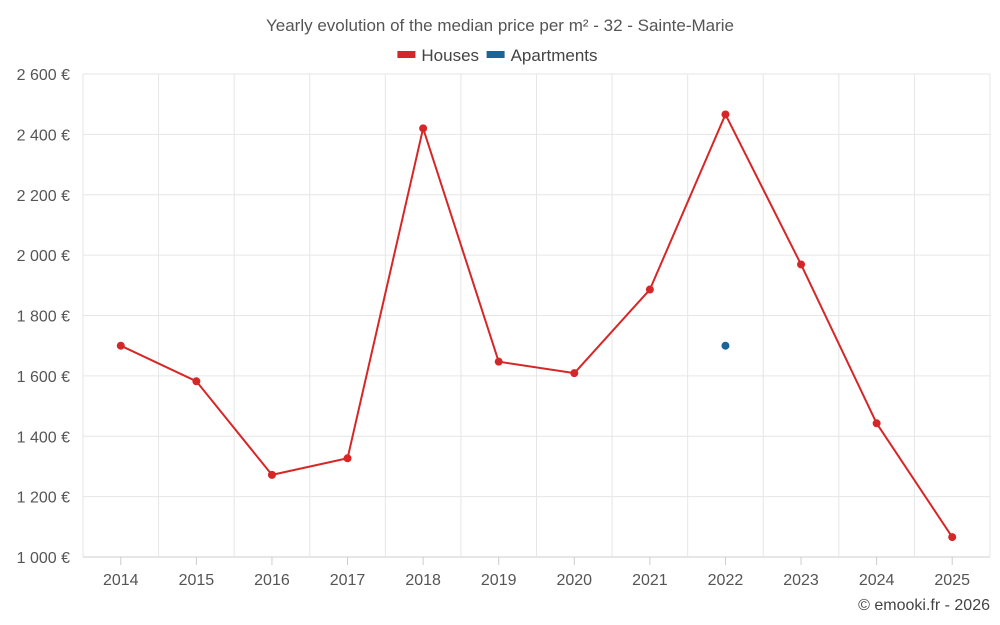 The width and height of the screenshot is (1000, 625). Describe the element at coordinates (801, 264) in the screenshot. I see `data-point-houses-2023` at that location.